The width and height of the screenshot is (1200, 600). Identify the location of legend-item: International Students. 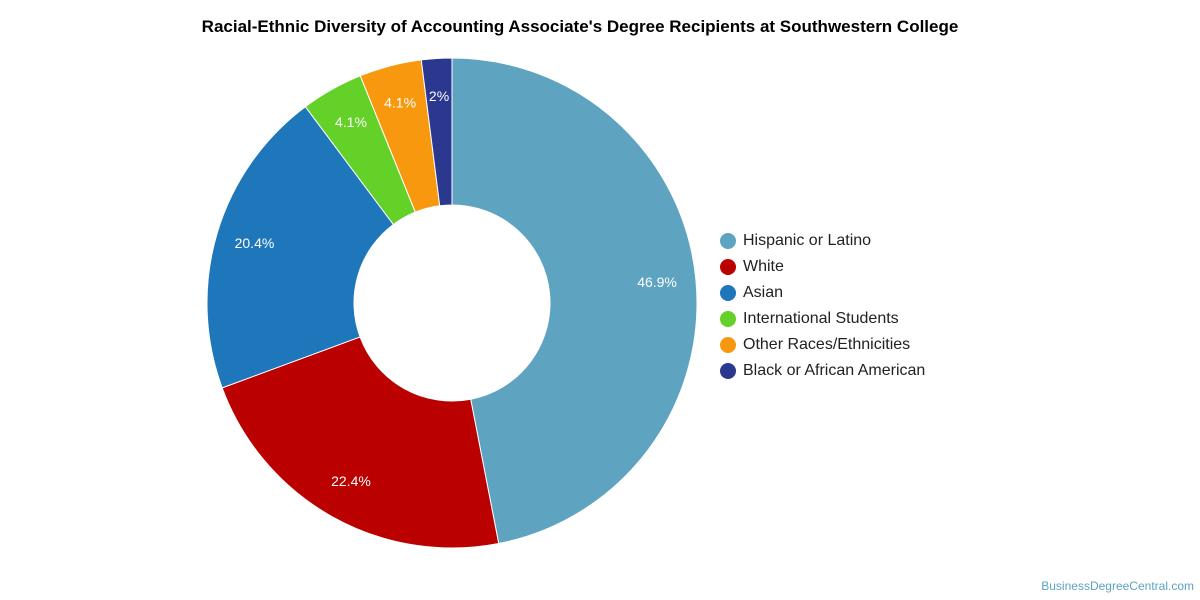
(822, 319).